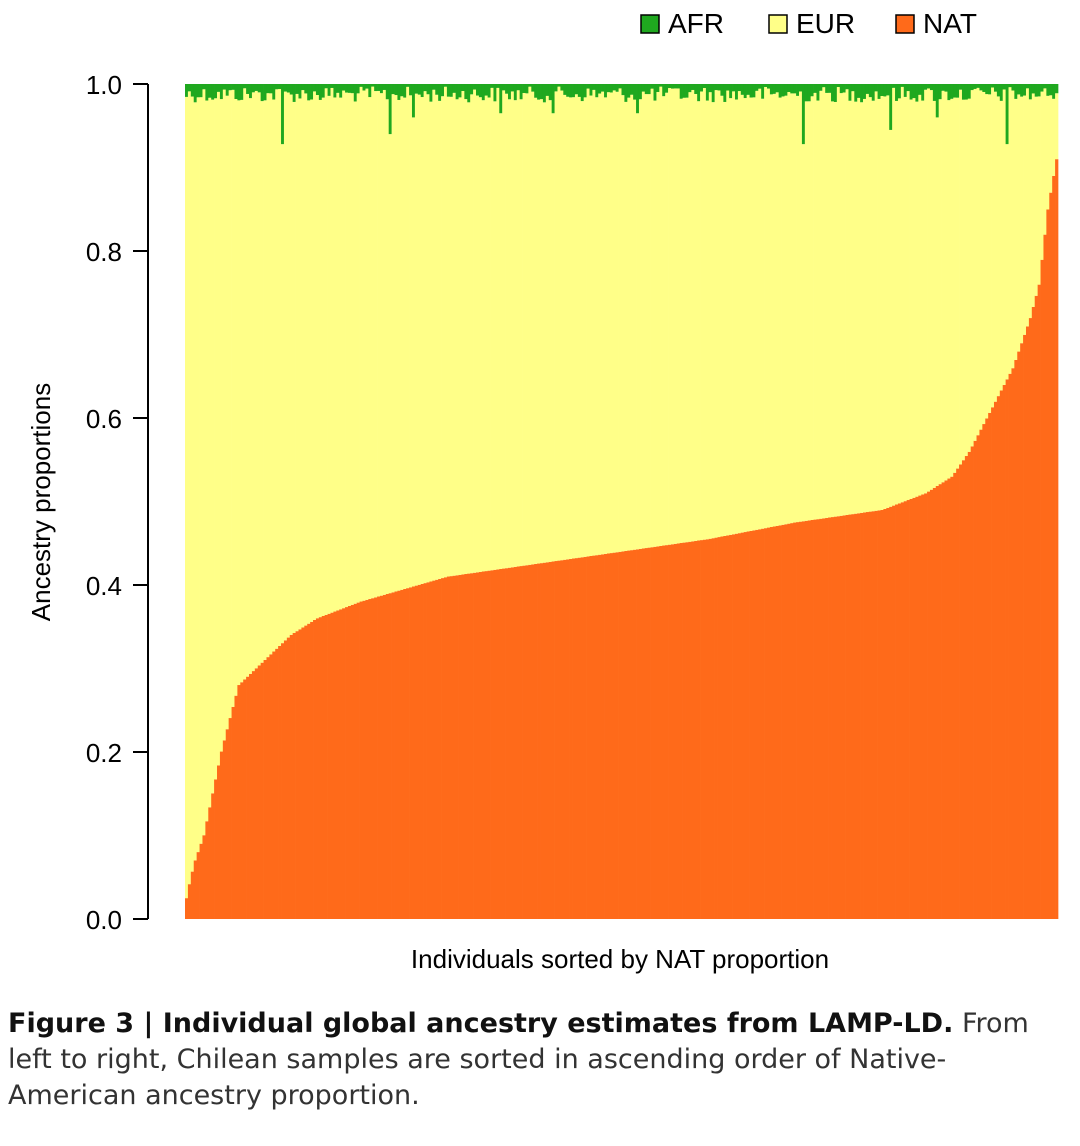 The image size is (1080, 1146). Describe the element at coordinates (664, 732) in the screenshot. I see `bar-164-nat` at that location.